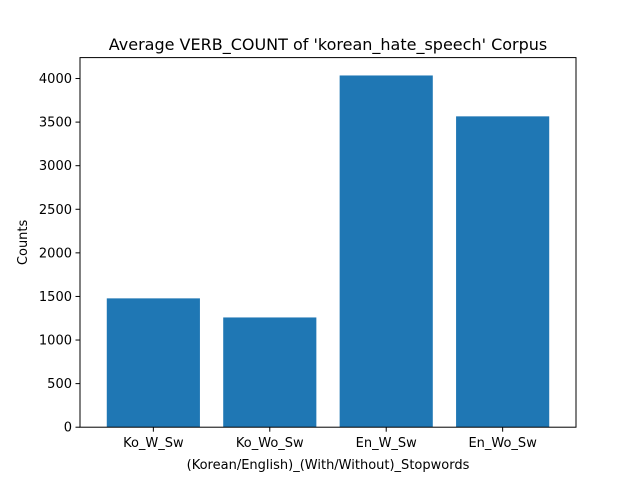 The image size is (640, 480). Describe the element at coordinates (153, 363) in the screenshot. I see `bar-ko-w-sw` at that location.